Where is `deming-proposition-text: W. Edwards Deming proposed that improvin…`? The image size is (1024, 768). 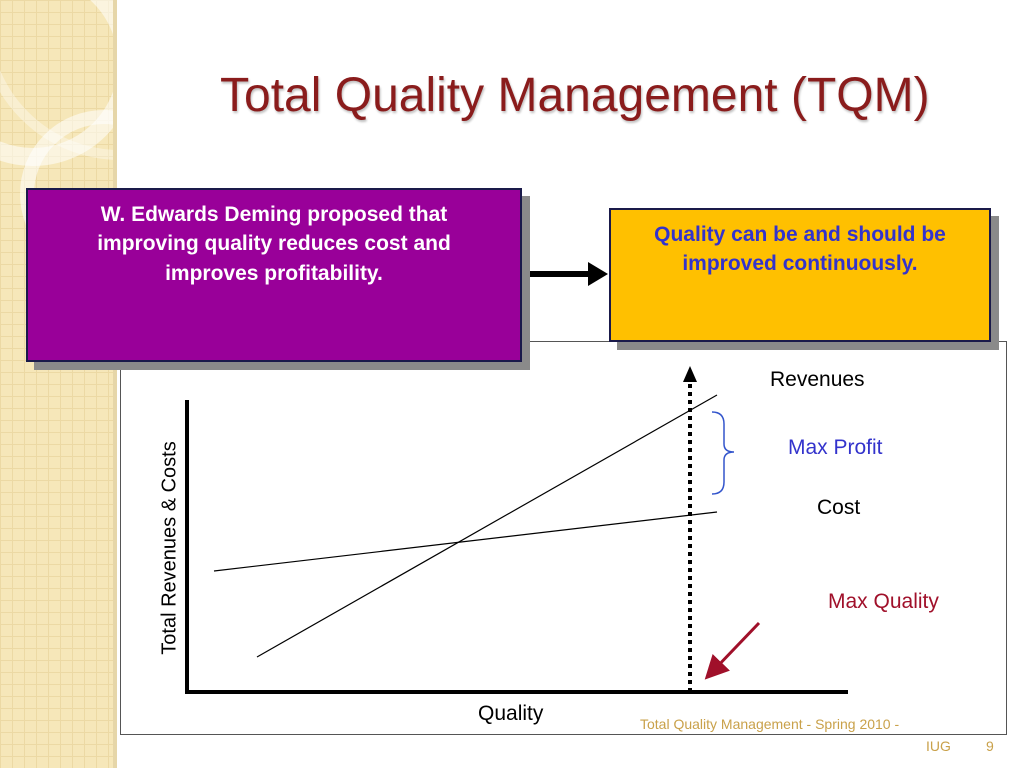 deming-proposition-text: W. Edwards Deming proposed that improvin… is located at coordinates (274, 244).